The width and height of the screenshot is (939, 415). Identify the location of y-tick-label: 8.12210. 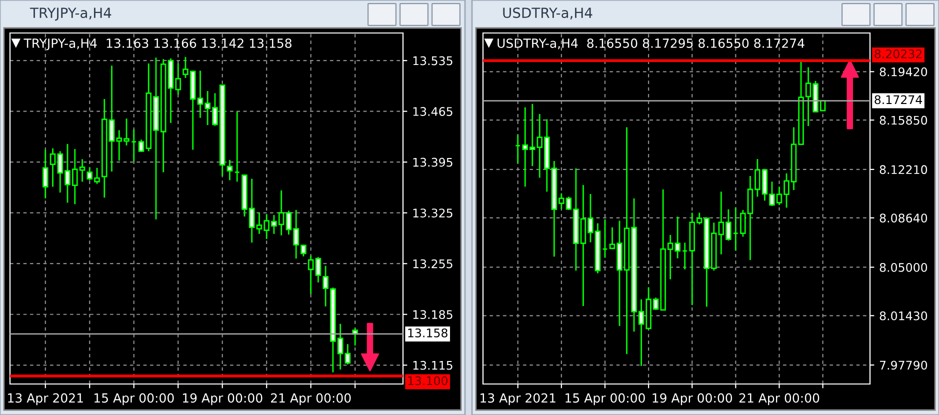
(904, 169).